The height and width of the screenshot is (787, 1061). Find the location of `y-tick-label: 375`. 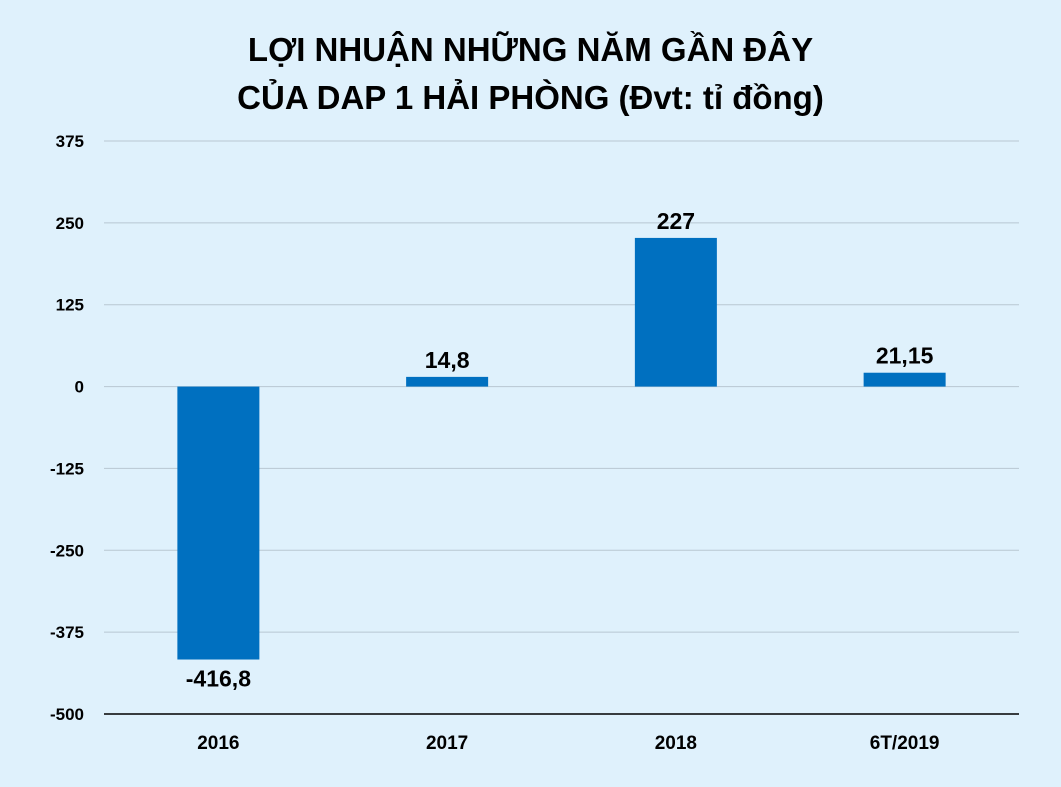

y-tick-label: 375 is located at coordinates (70, 141).